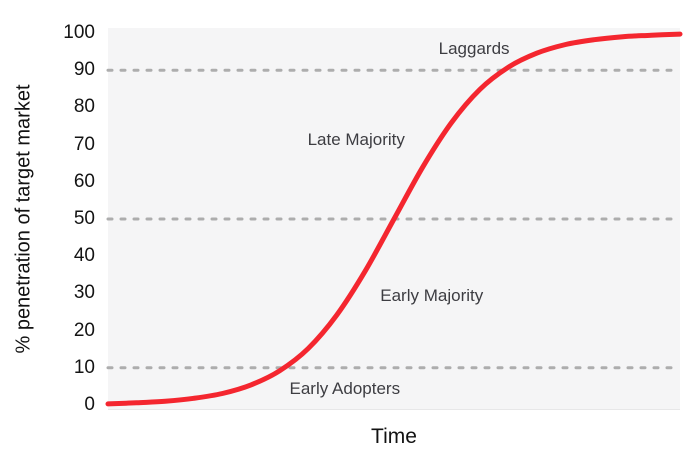 This screenshot has height=471, width=700. What do you see at coordinates (89, 404) in the screenshot?
I see `y-tick-label-0: 0` at bounding box center [89, 404].